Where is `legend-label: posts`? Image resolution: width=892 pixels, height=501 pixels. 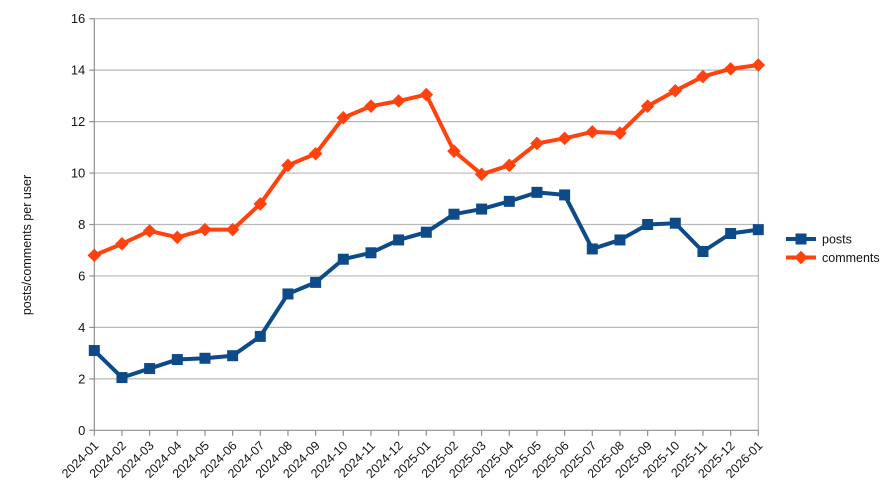
legend-label: posts is located at coordinates (837, 240).